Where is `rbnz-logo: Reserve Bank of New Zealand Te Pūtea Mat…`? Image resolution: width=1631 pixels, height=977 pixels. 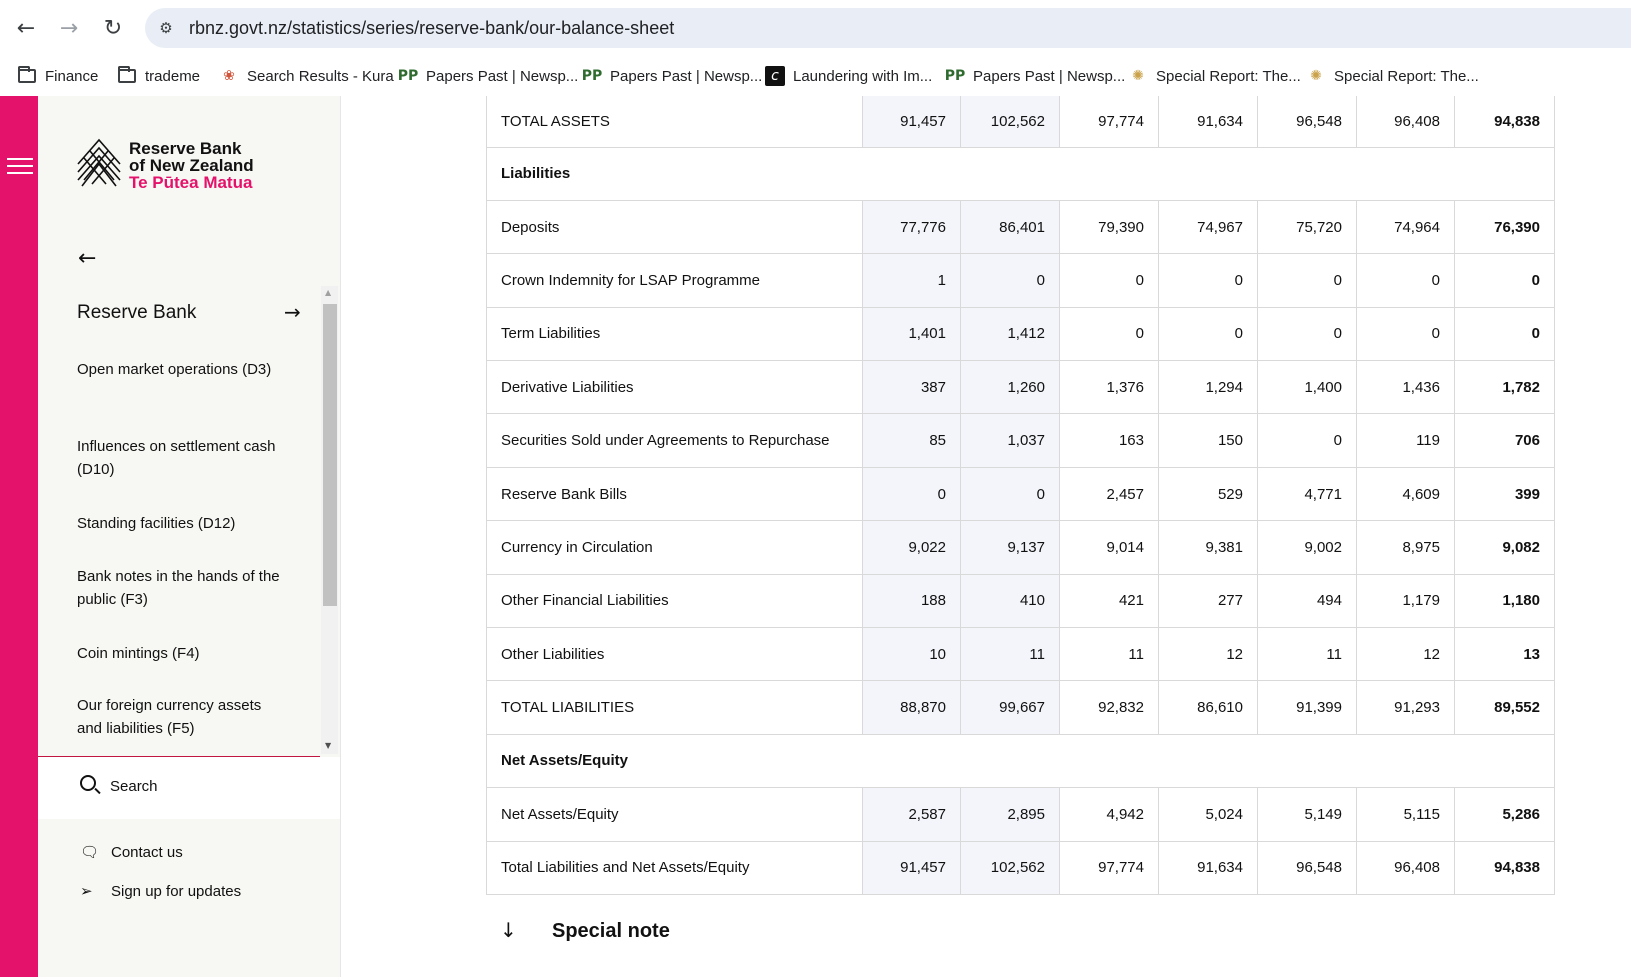
rbnz-logo: Reserve Bank of New Zealand Te Pūtea Mat… is located at coordinates (191, 164).